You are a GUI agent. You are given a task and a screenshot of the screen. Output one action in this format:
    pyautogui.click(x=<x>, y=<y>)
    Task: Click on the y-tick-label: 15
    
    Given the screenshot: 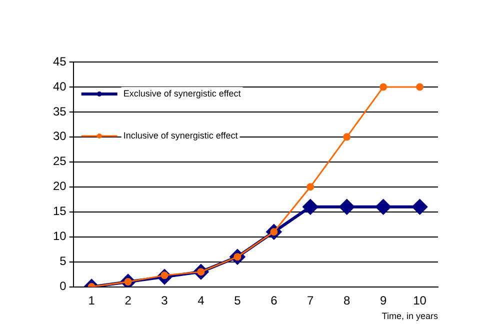 What is the action you would take?
    pyautogui.click(x=59, y=211)
    